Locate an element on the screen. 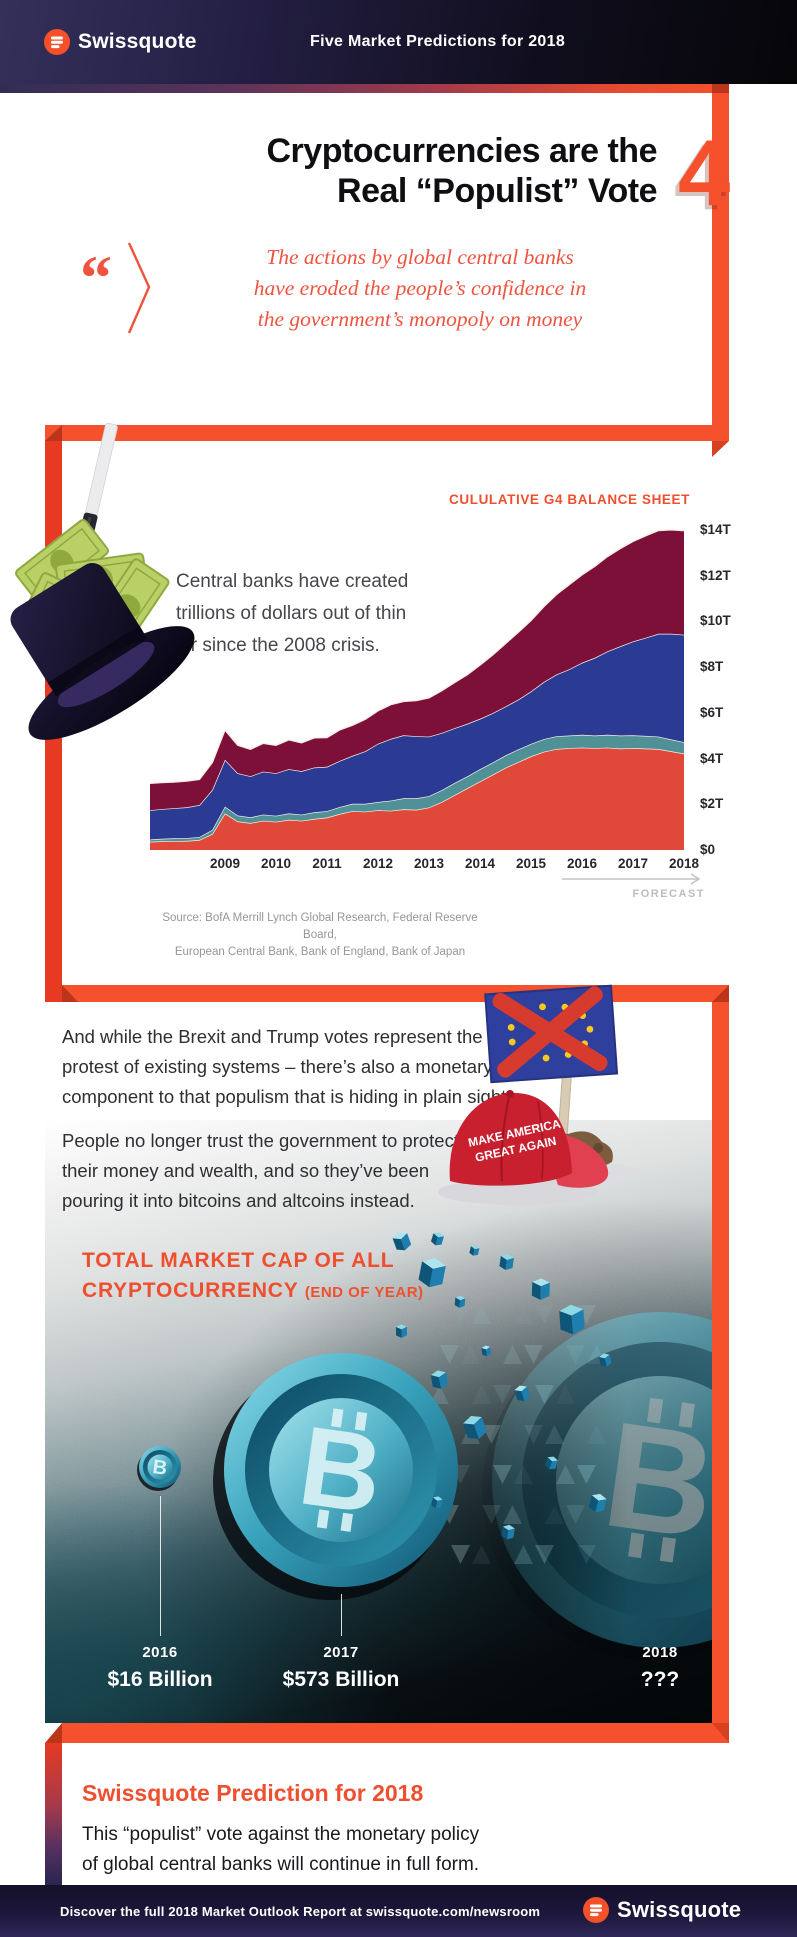 This screenshot has width=797, height=1937. y-tick-label: $4T is located at coordinates (712, 758).